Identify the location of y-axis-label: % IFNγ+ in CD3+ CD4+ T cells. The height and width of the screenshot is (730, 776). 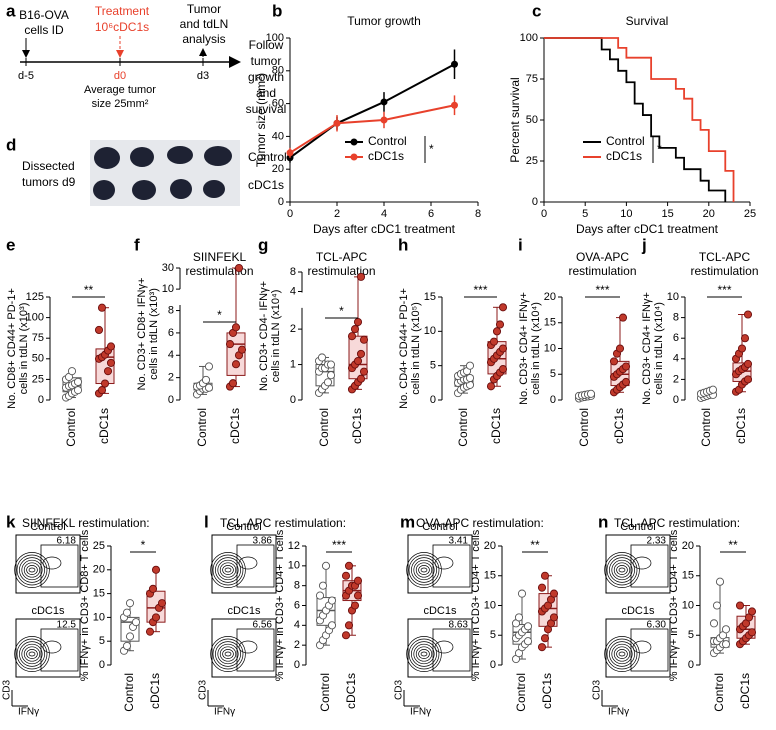
(674, 605).